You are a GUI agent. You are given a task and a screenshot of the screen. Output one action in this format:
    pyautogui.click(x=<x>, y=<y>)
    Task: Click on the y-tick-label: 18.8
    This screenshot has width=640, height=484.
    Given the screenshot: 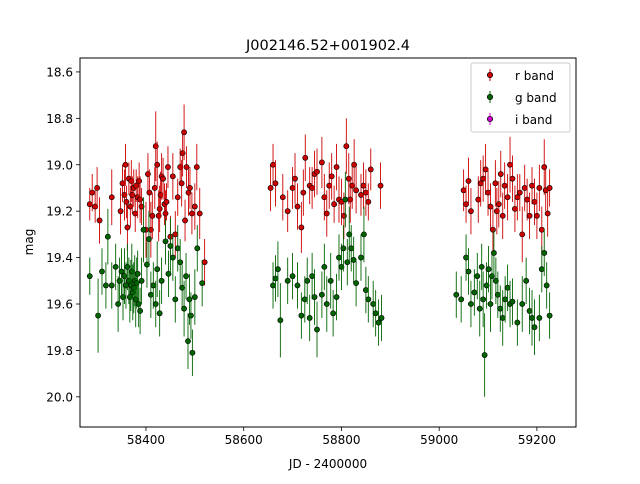 What is the action you would take?
    pyautogui.click(x=59, y=119)
    